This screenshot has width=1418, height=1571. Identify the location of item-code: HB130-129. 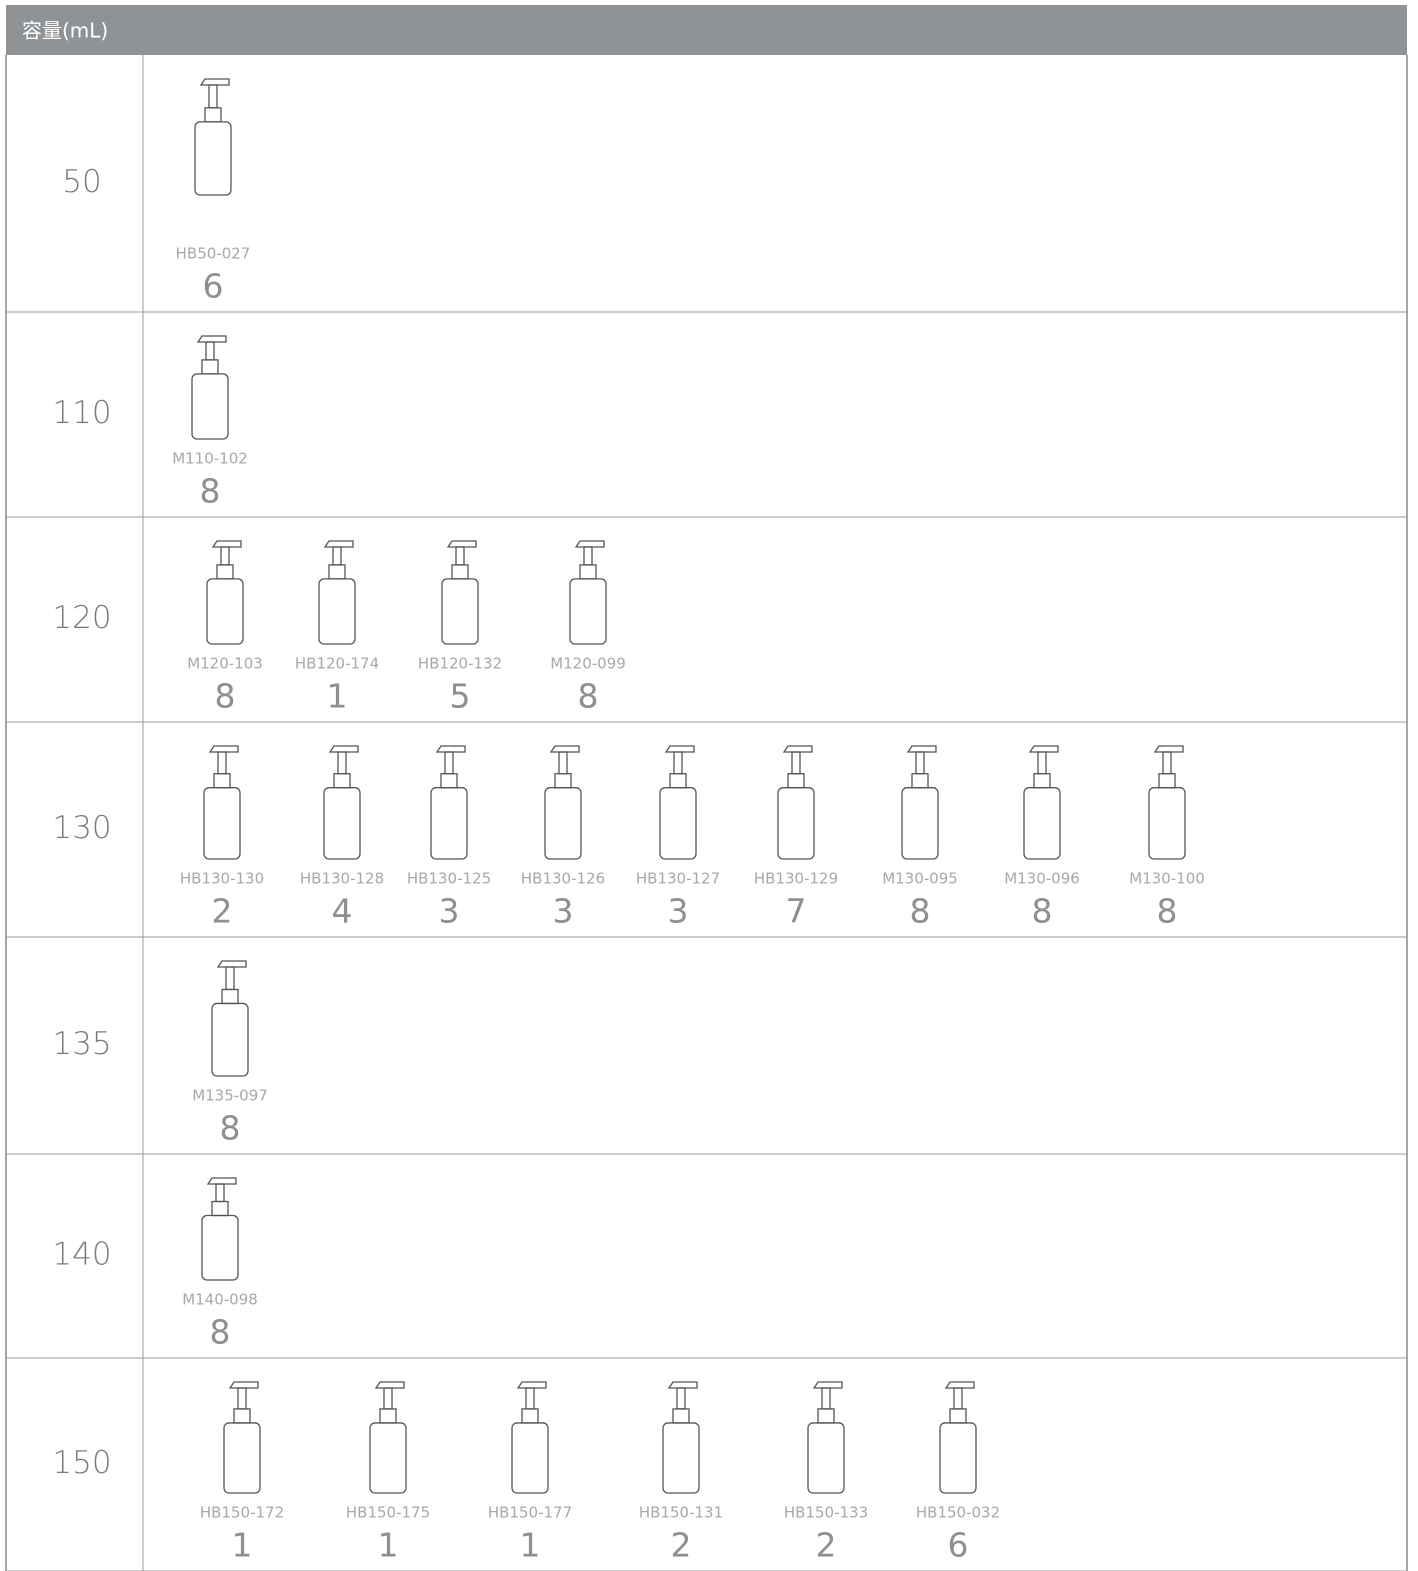
(796, 879).